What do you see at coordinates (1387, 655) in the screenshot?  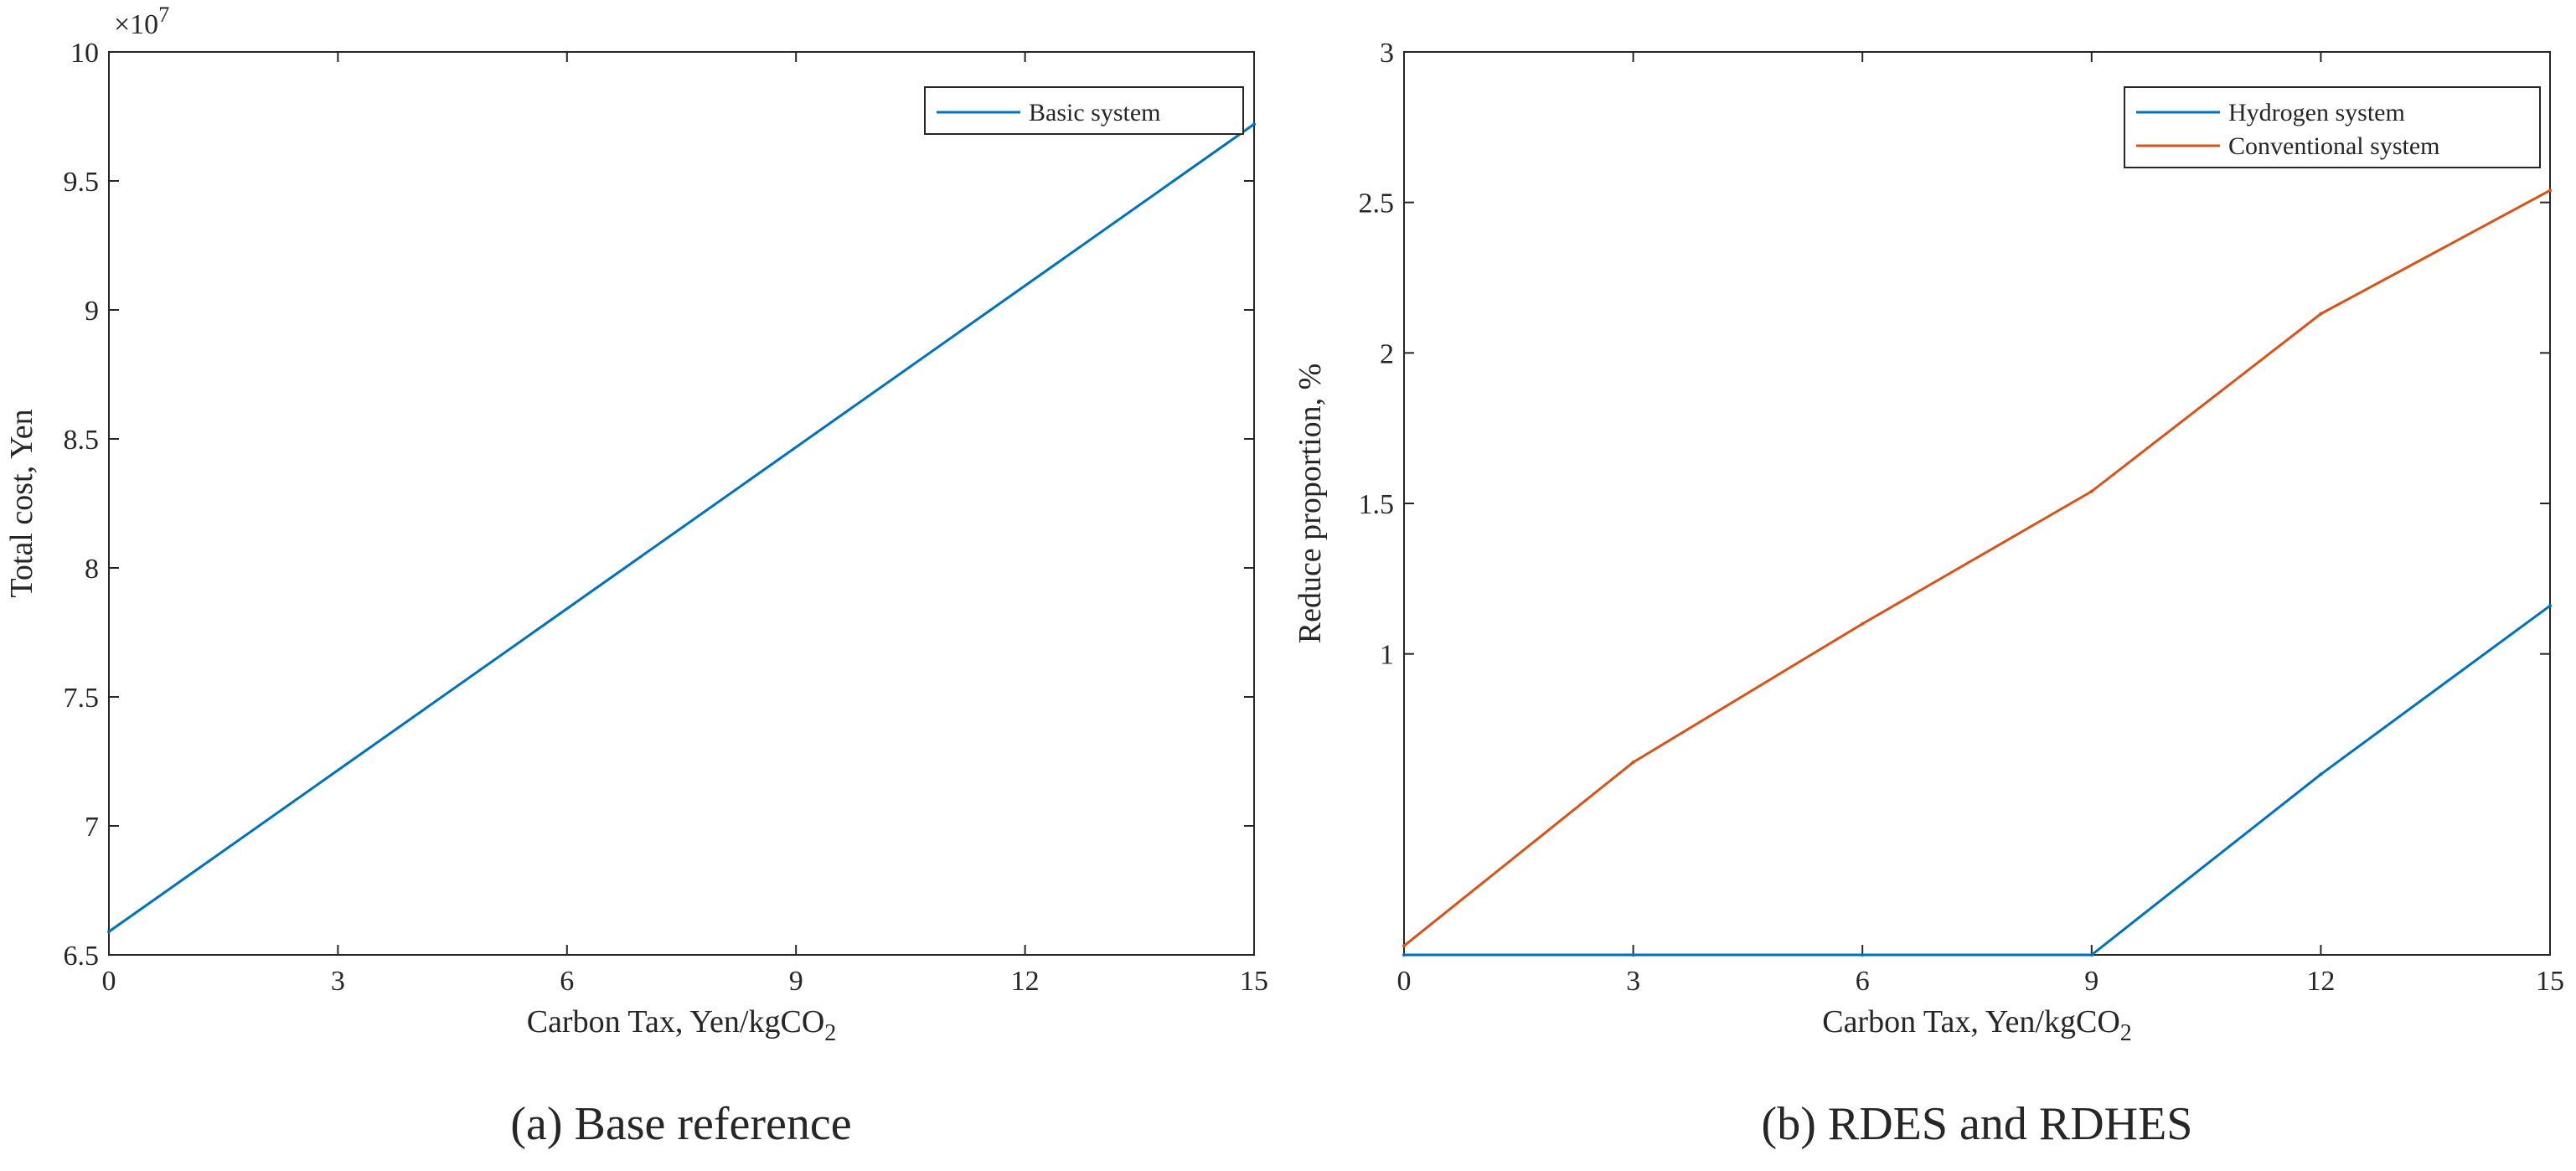 I see `y-tick-label: 1` at bounding box center [1387, 655].